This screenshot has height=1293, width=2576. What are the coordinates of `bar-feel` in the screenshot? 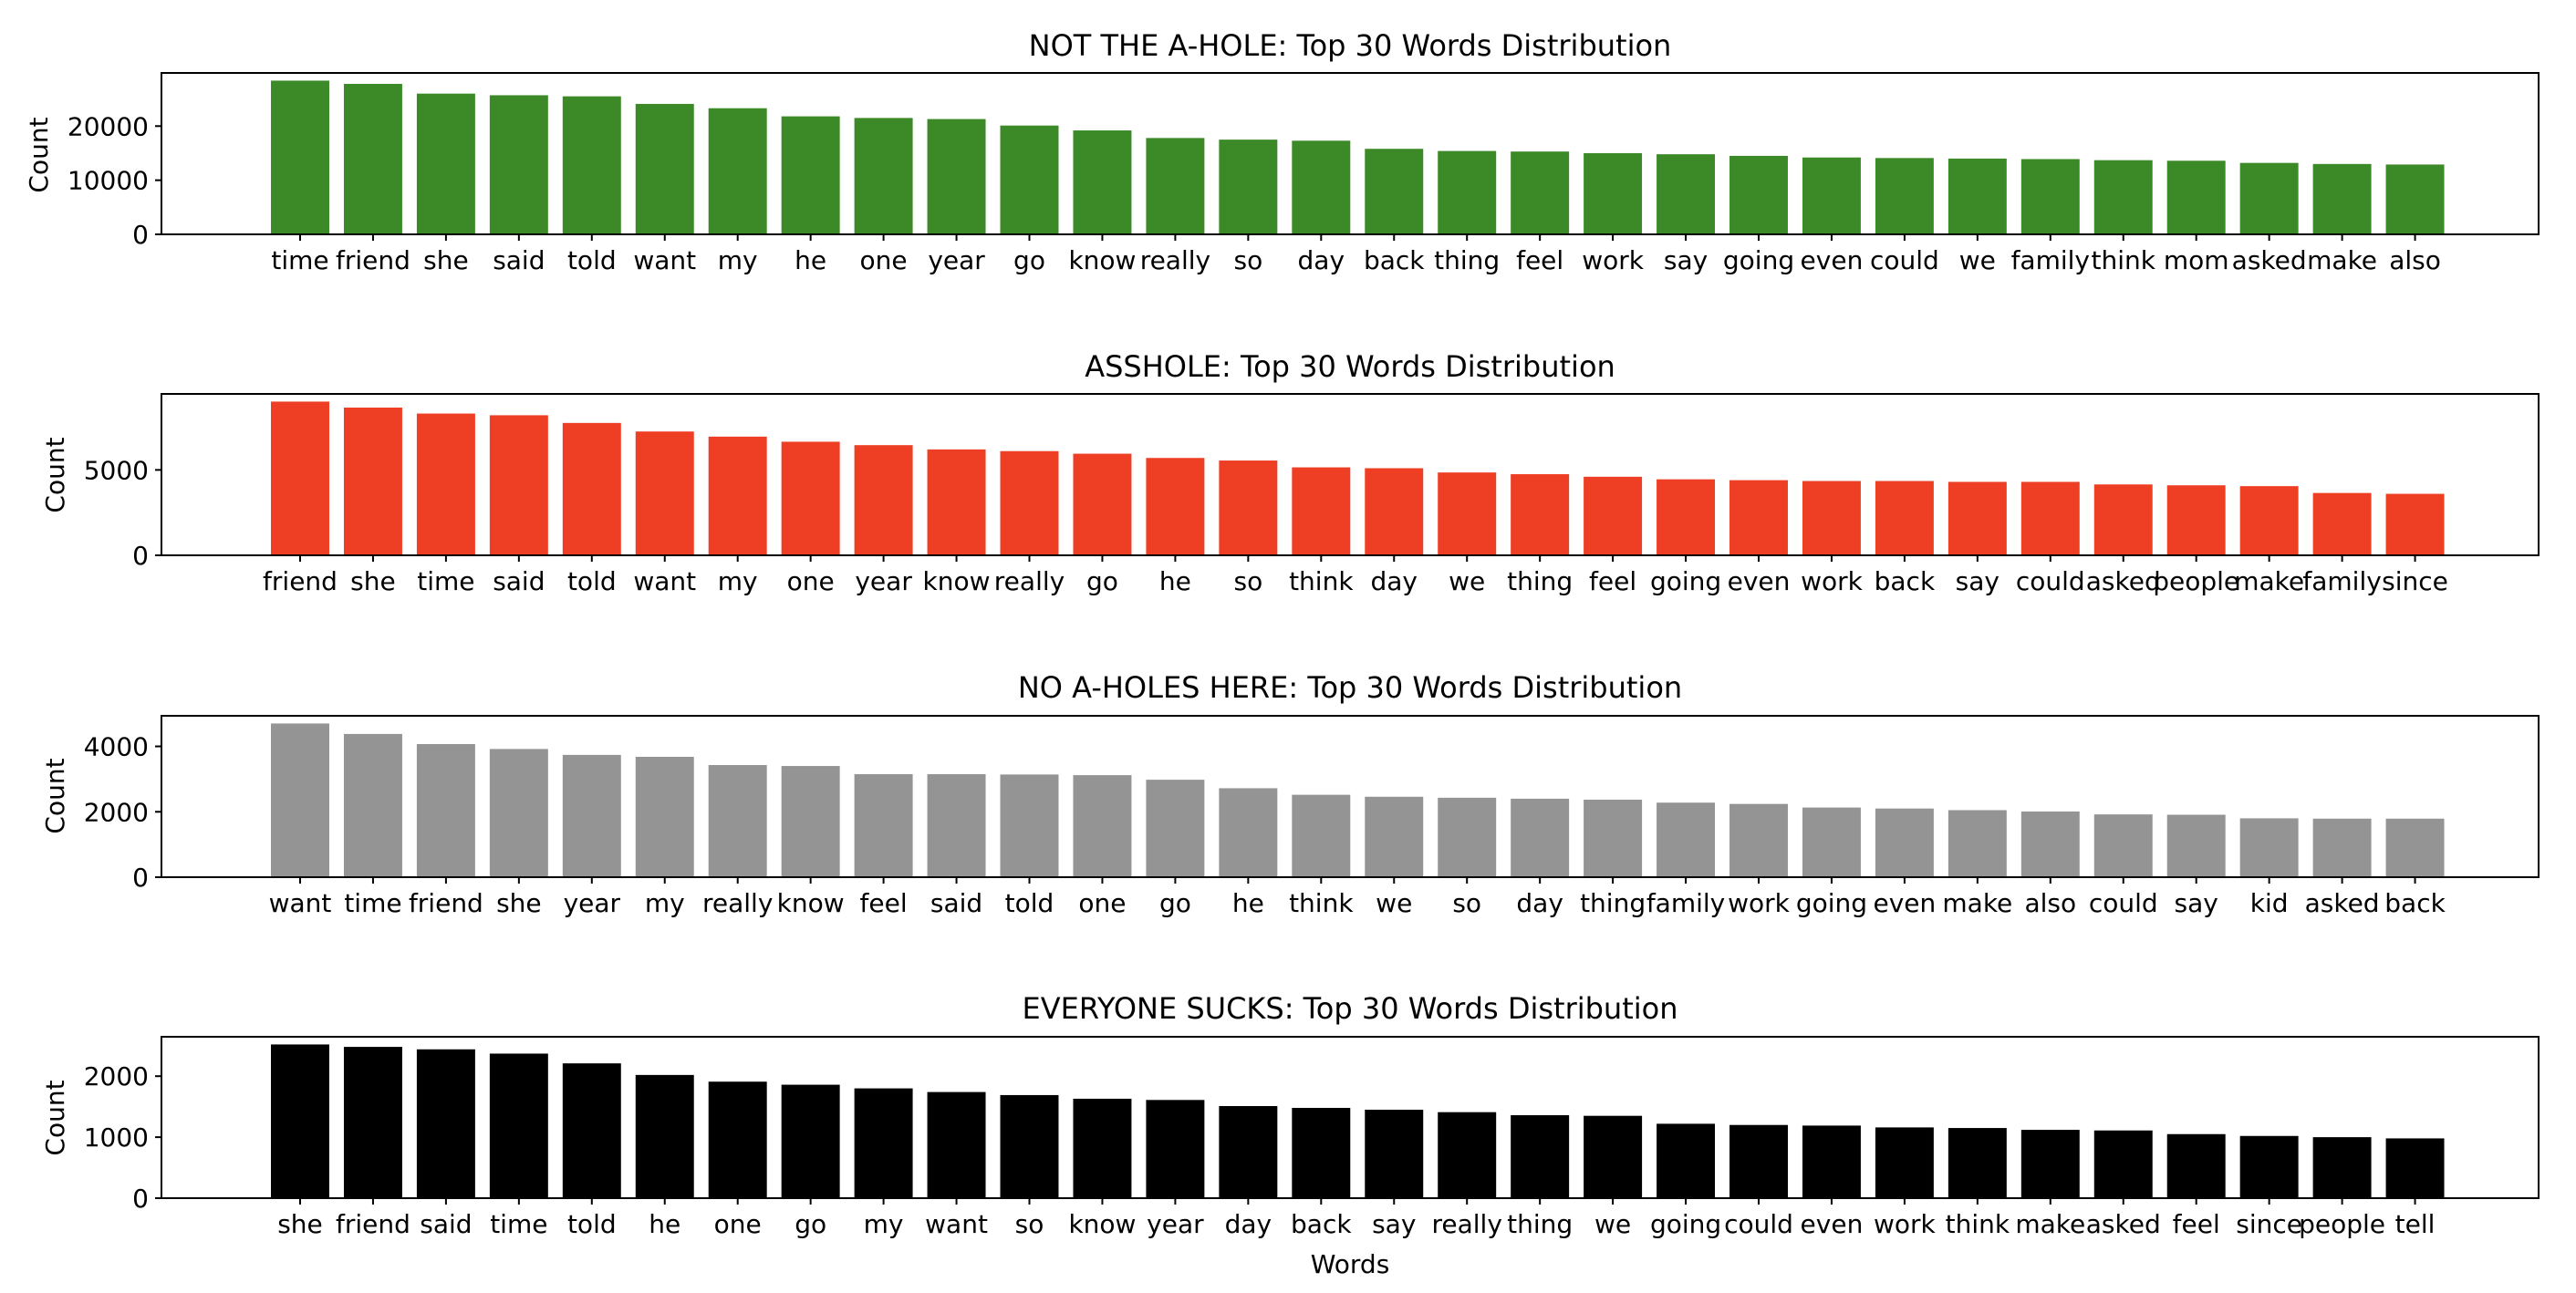 It's located at (1613, 515).